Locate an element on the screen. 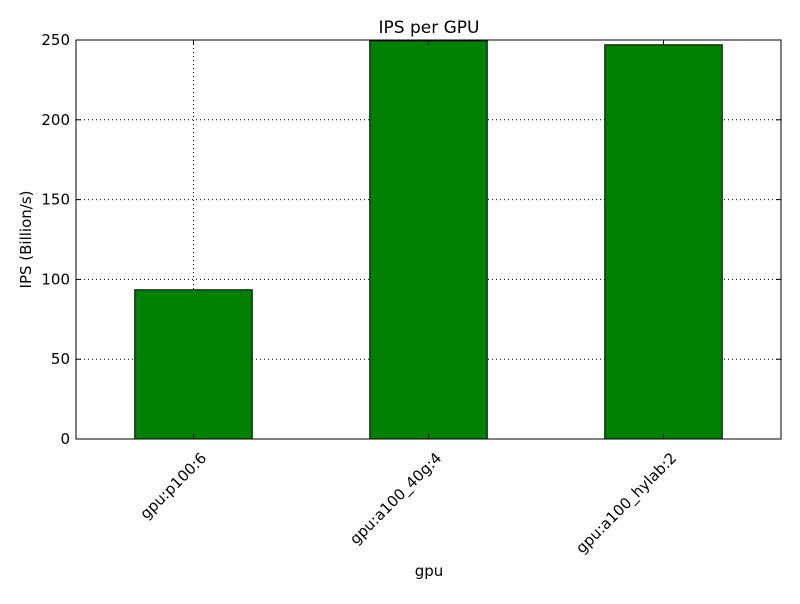 The width and height of the screenshot is (800, 604). y-tick-label-3: 150 is located at coordinates (55, 200).